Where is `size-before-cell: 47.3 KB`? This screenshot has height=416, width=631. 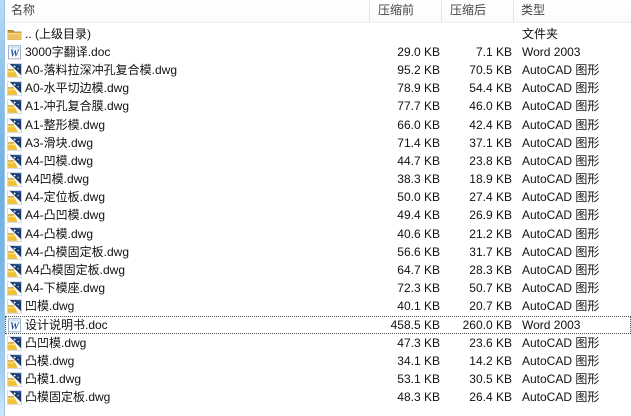 size-before-cell: 47.3 KB is located at coordinates (418, 342).